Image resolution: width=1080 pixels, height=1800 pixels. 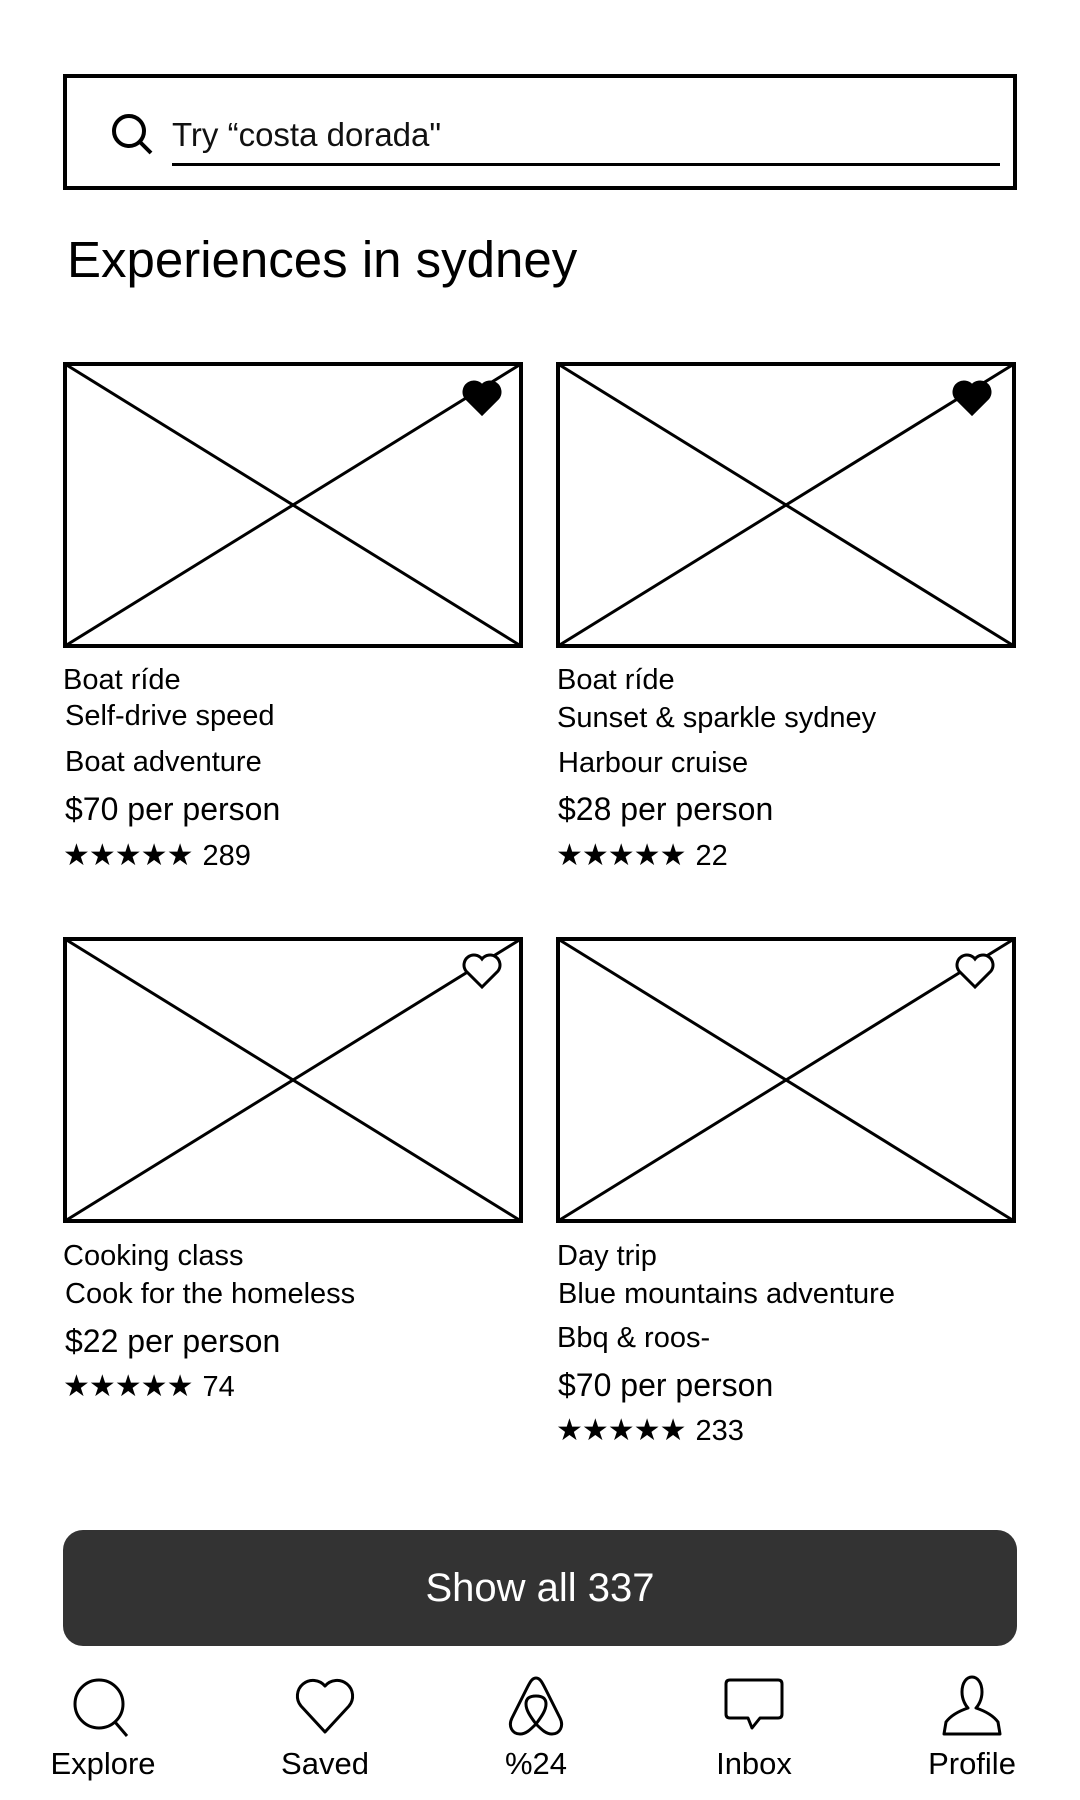 I want to click on nav-profile: Profile, so click(x=972, y=1734).